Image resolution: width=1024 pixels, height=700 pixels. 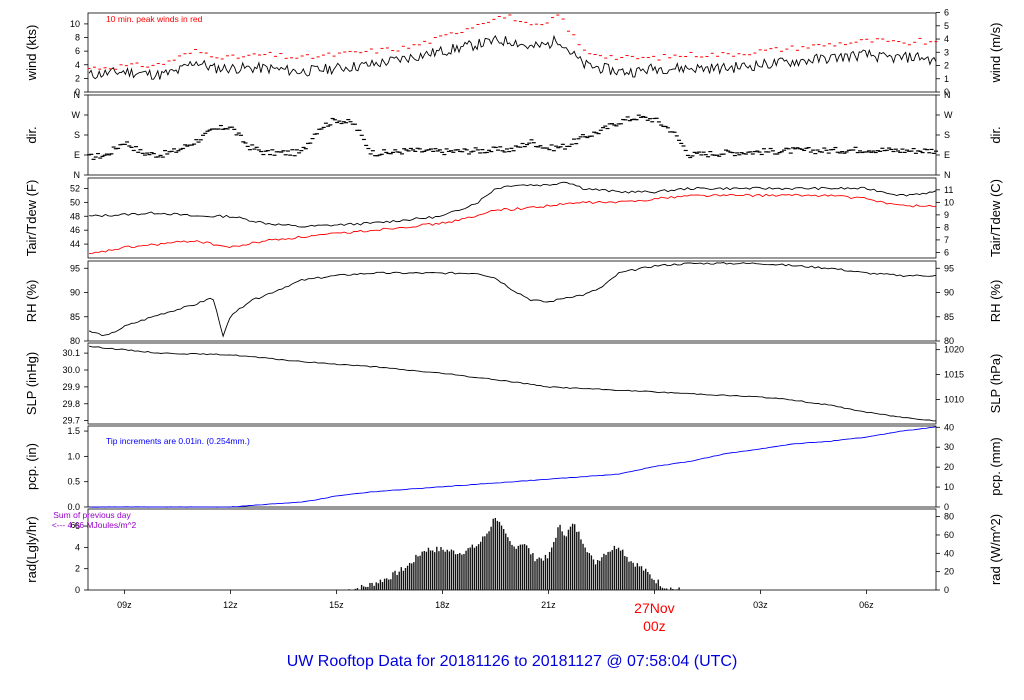 I want to click on left-label-rh: RH (%), so click(x=31, y=301).